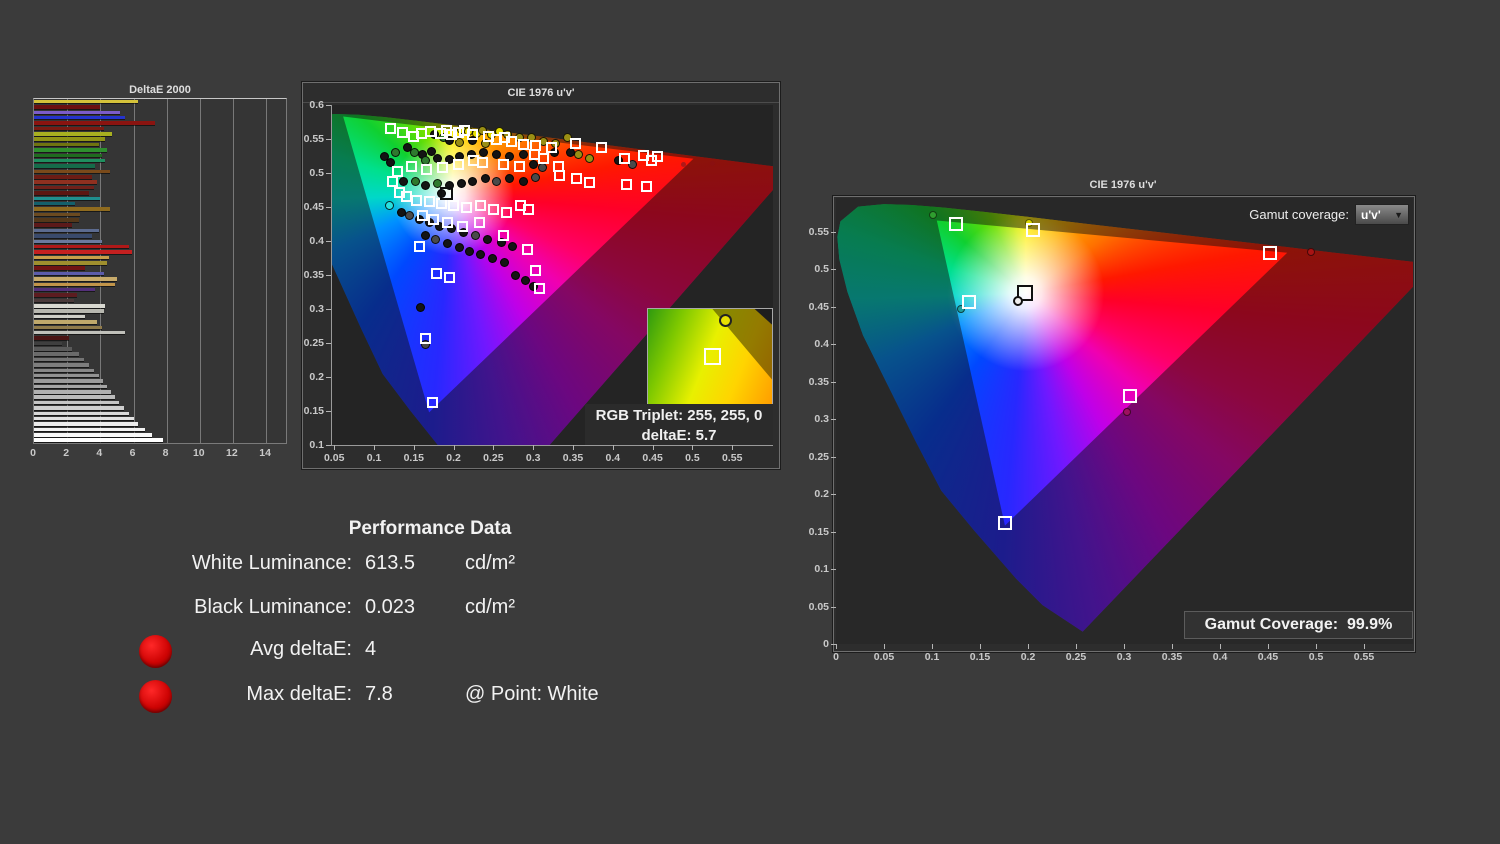 This screenshot has height=844, width=1500. Describe the element at coordinates (573, 458) in the screenshot. I see `x-tick-label: 0.35` at that location.